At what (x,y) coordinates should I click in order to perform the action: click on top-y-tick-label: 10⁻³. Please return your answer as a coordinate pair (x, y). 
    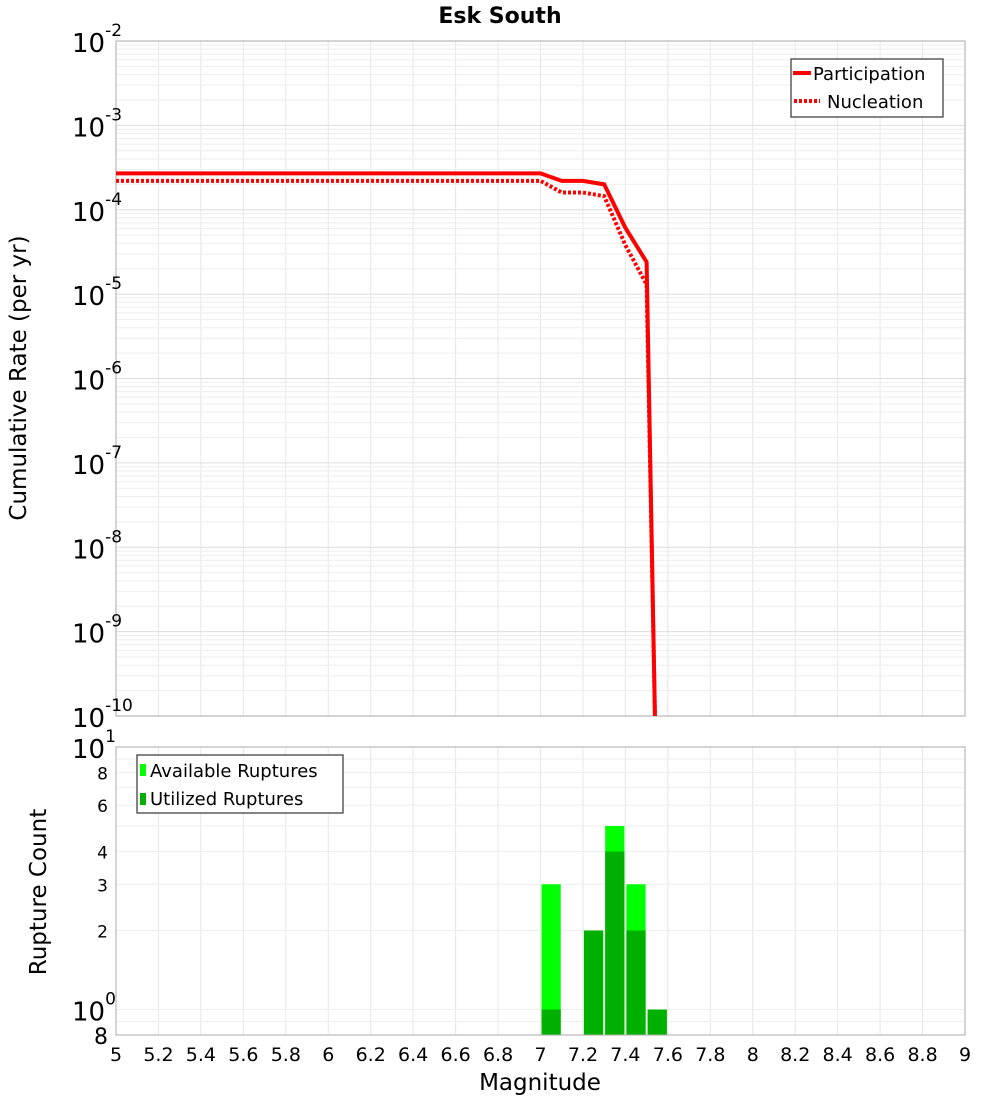
    Looking at the image, I should click on (97, 124).